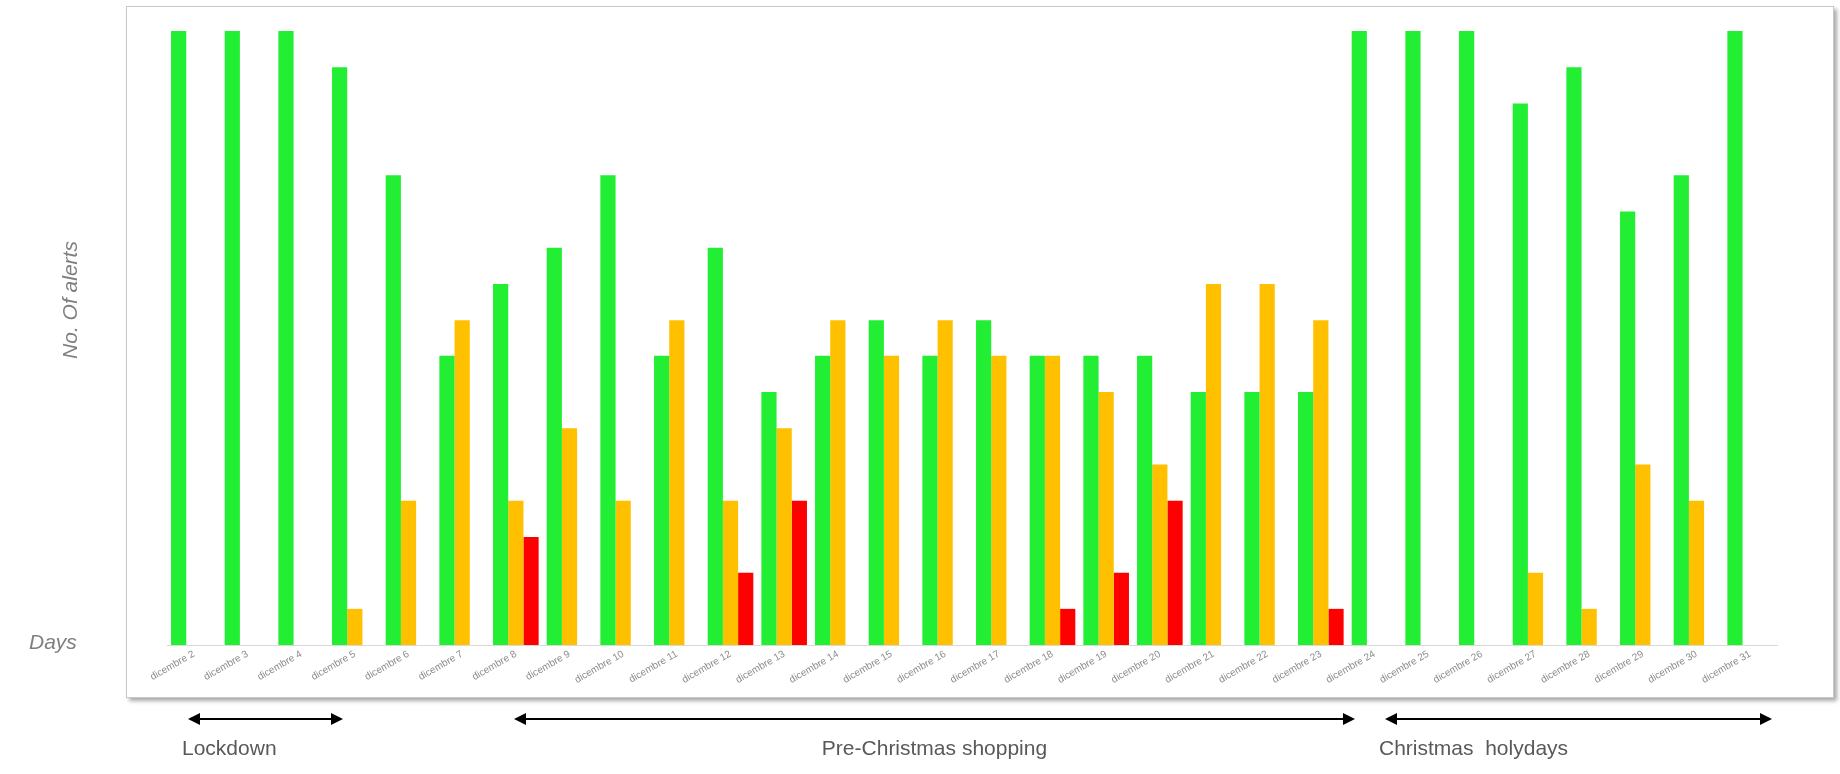 Image resolution: width=1840 pixels, height=774 pixels. Describe the element at coordinates (1474, 748) in the screenshot. I see `text: Christmas holydays` at that location.